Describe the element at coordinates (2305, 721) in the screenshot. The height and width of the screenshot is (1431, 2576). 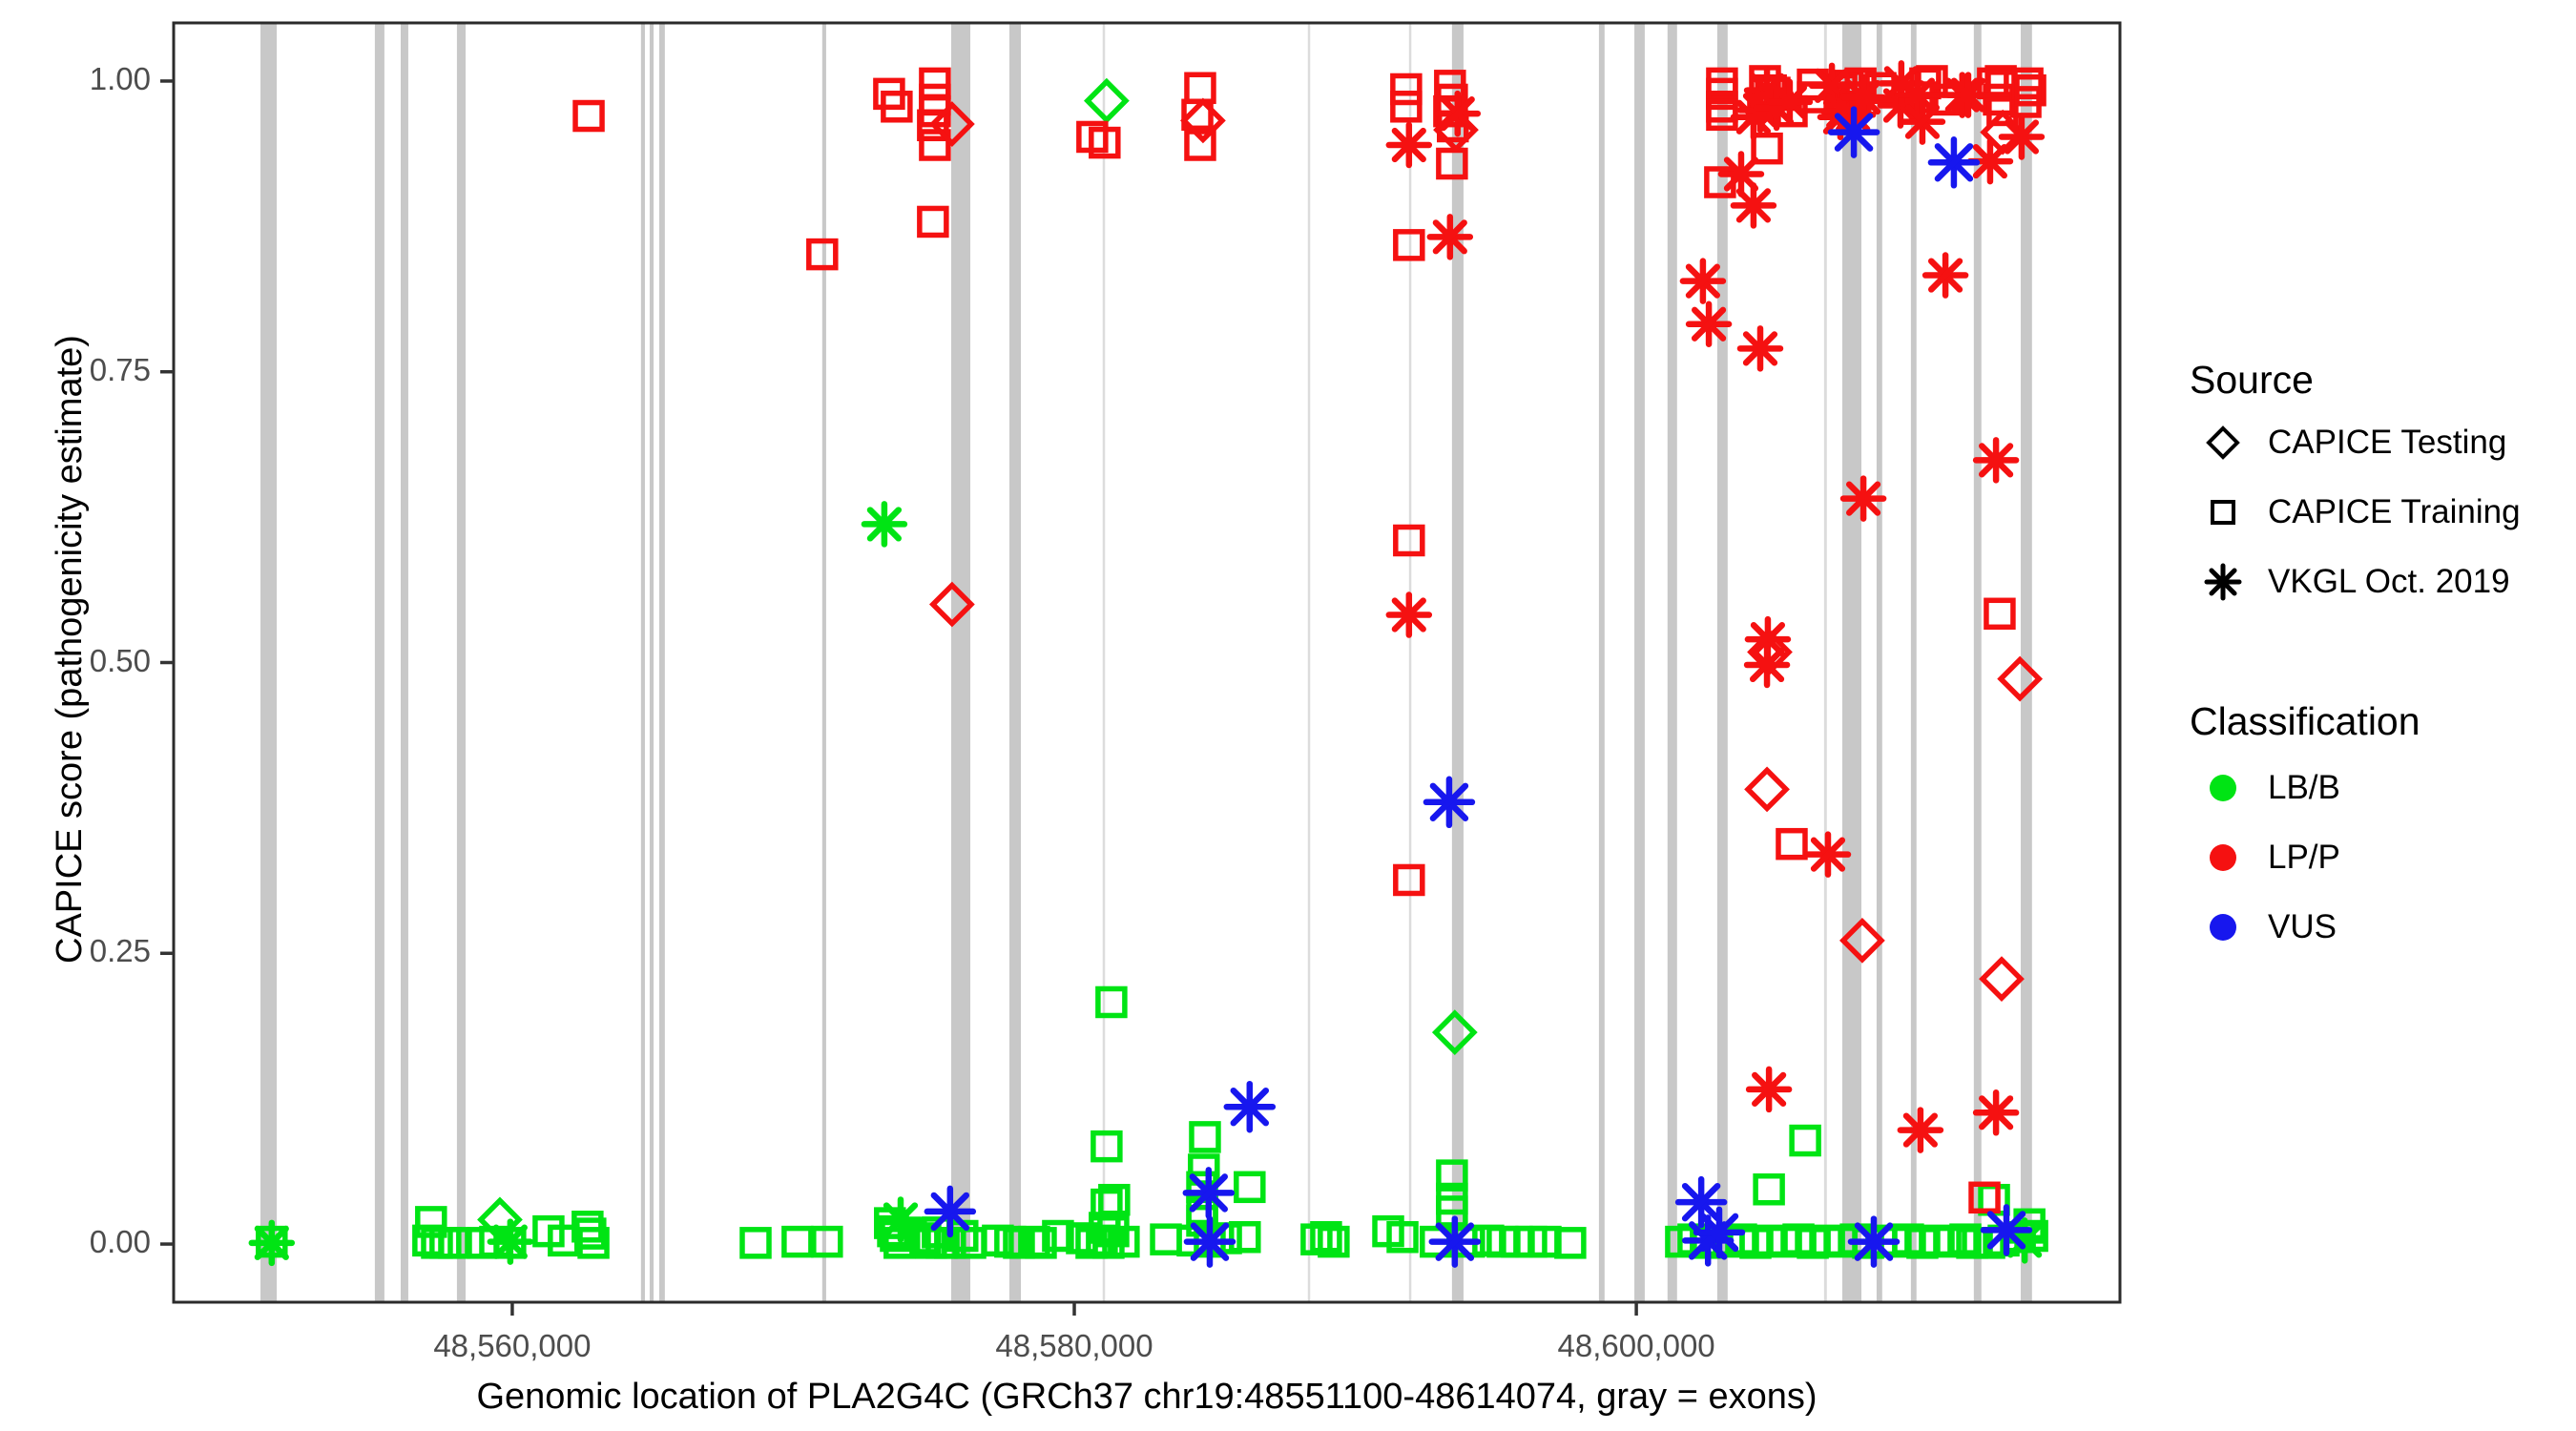
I see `legend-classification-title: Classification` at that location.